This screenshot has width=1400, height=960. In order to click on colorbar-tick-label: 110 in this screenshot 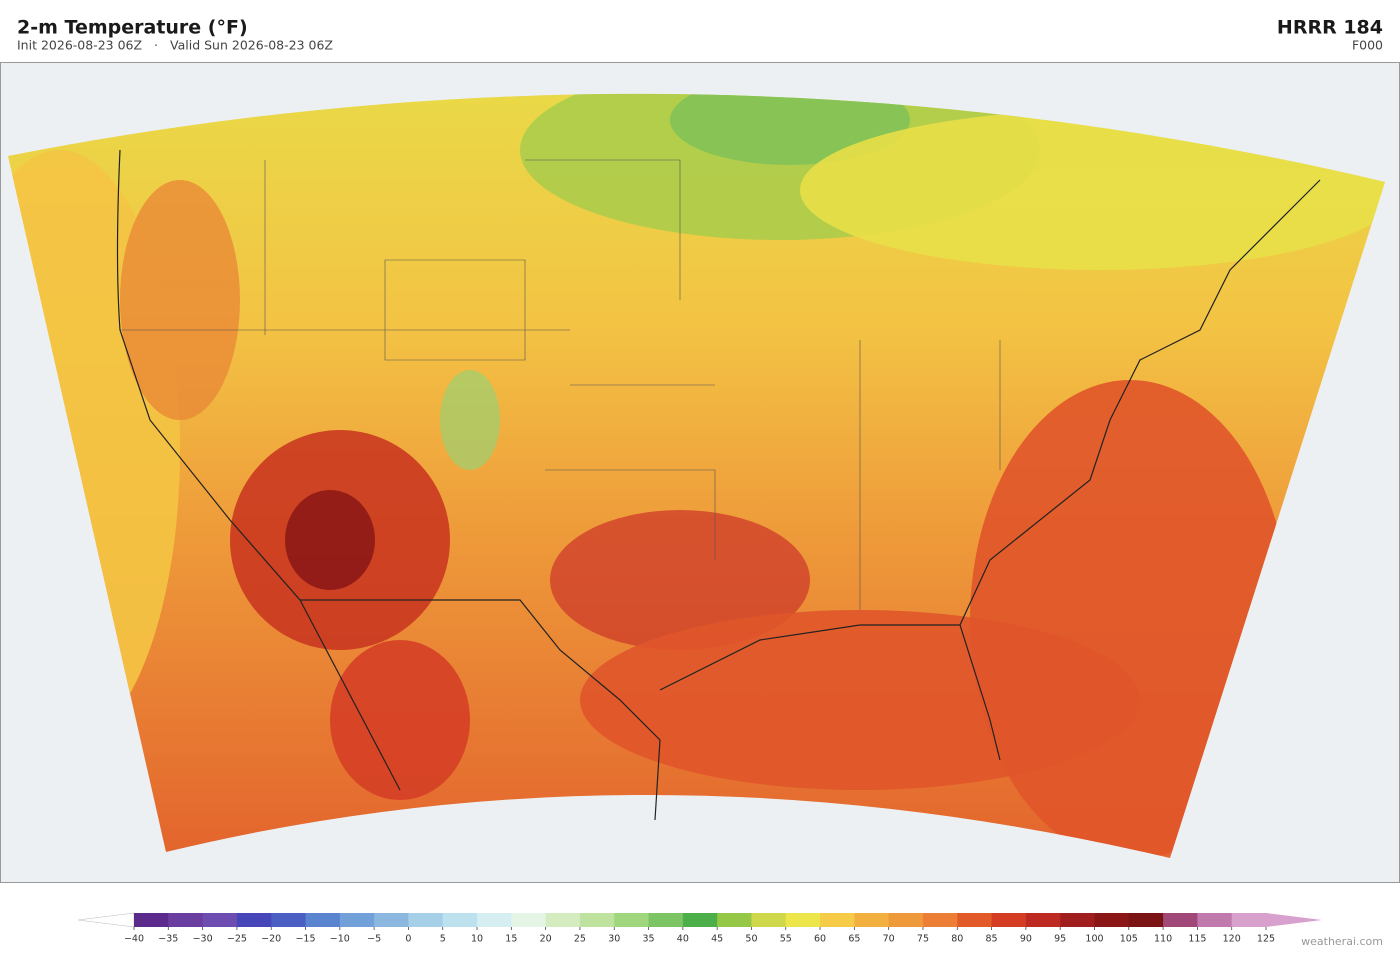, I will do `click(1163, 939)`.